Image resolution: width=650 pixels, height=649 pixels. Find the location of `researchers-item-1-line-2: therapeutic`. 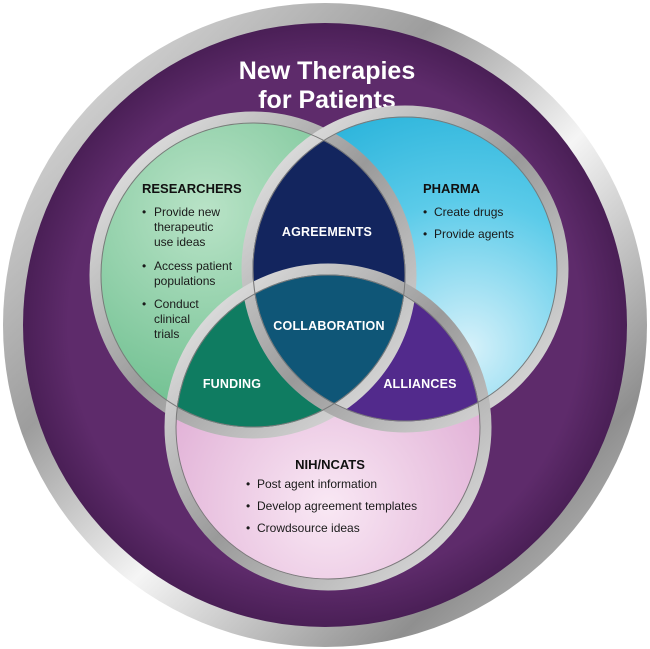

researchers-item-1-line-2: therapeutic is located at coordinates (183, 227).